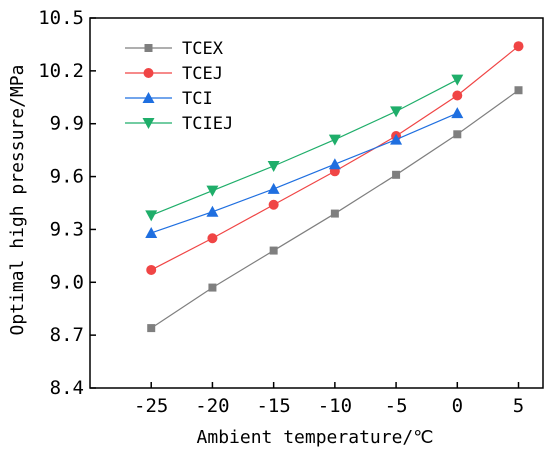 The width and height of the screenshot is (550, 454). I want to click on legend-item-tciej: TCIEJ, so click(179, 124).